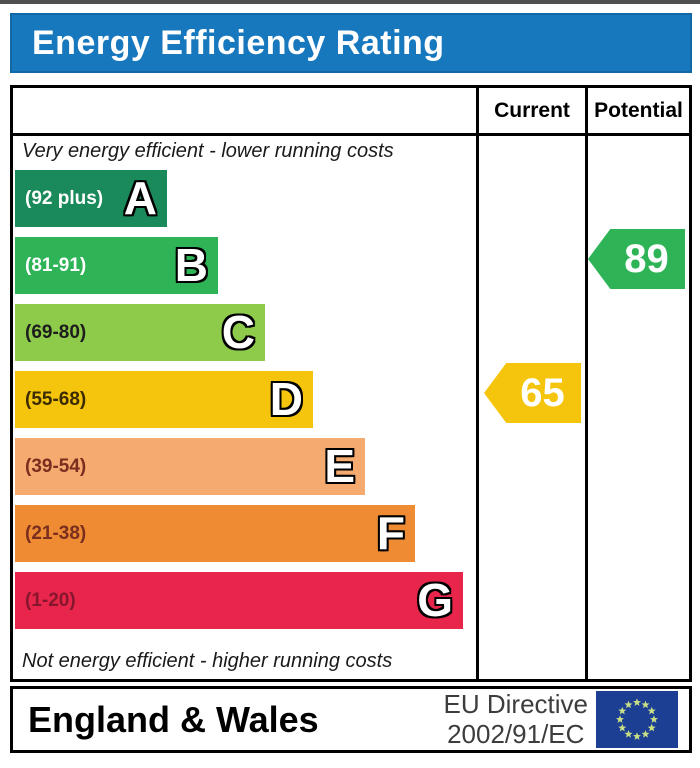 The width and height of the screenshot is (700, 768). I want to click on band-range-label: (55-68), so click(56, 399).